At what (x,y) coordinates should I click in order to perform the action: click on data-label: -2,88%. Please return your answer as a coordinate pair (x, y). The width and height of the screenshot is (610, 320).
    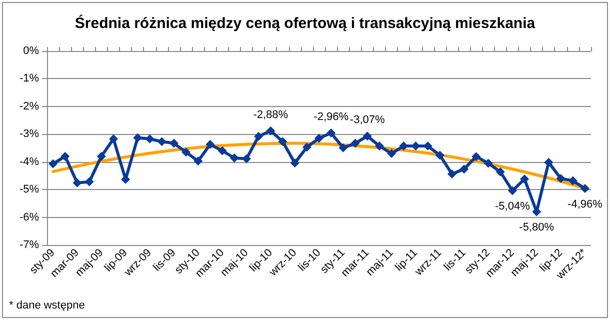
    Looking at the image, I should click on (270, 114).